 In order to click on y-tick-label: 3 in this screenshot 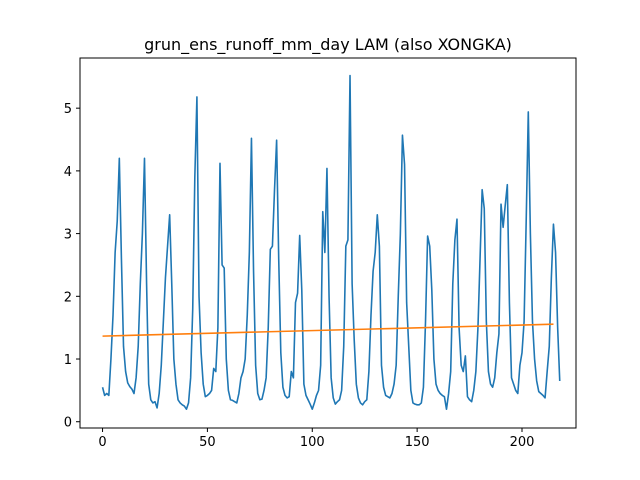, I will do `click(68, 235)`.